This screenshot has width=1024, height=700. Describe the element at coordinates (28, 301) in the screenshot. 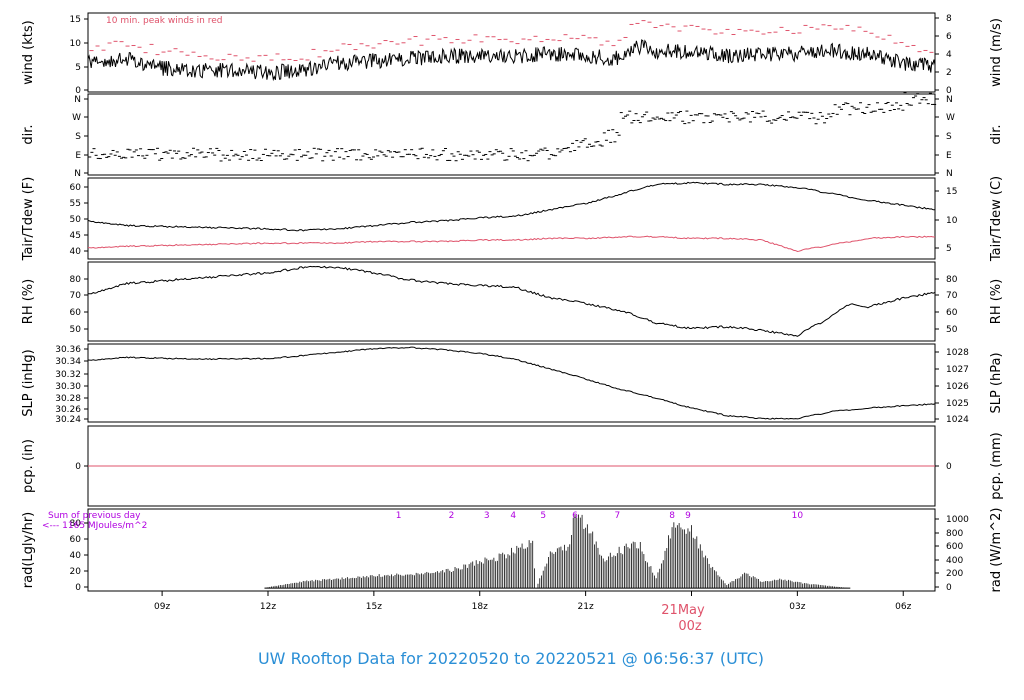

I see `left-axis-label-rh: RH (%)` at that location.